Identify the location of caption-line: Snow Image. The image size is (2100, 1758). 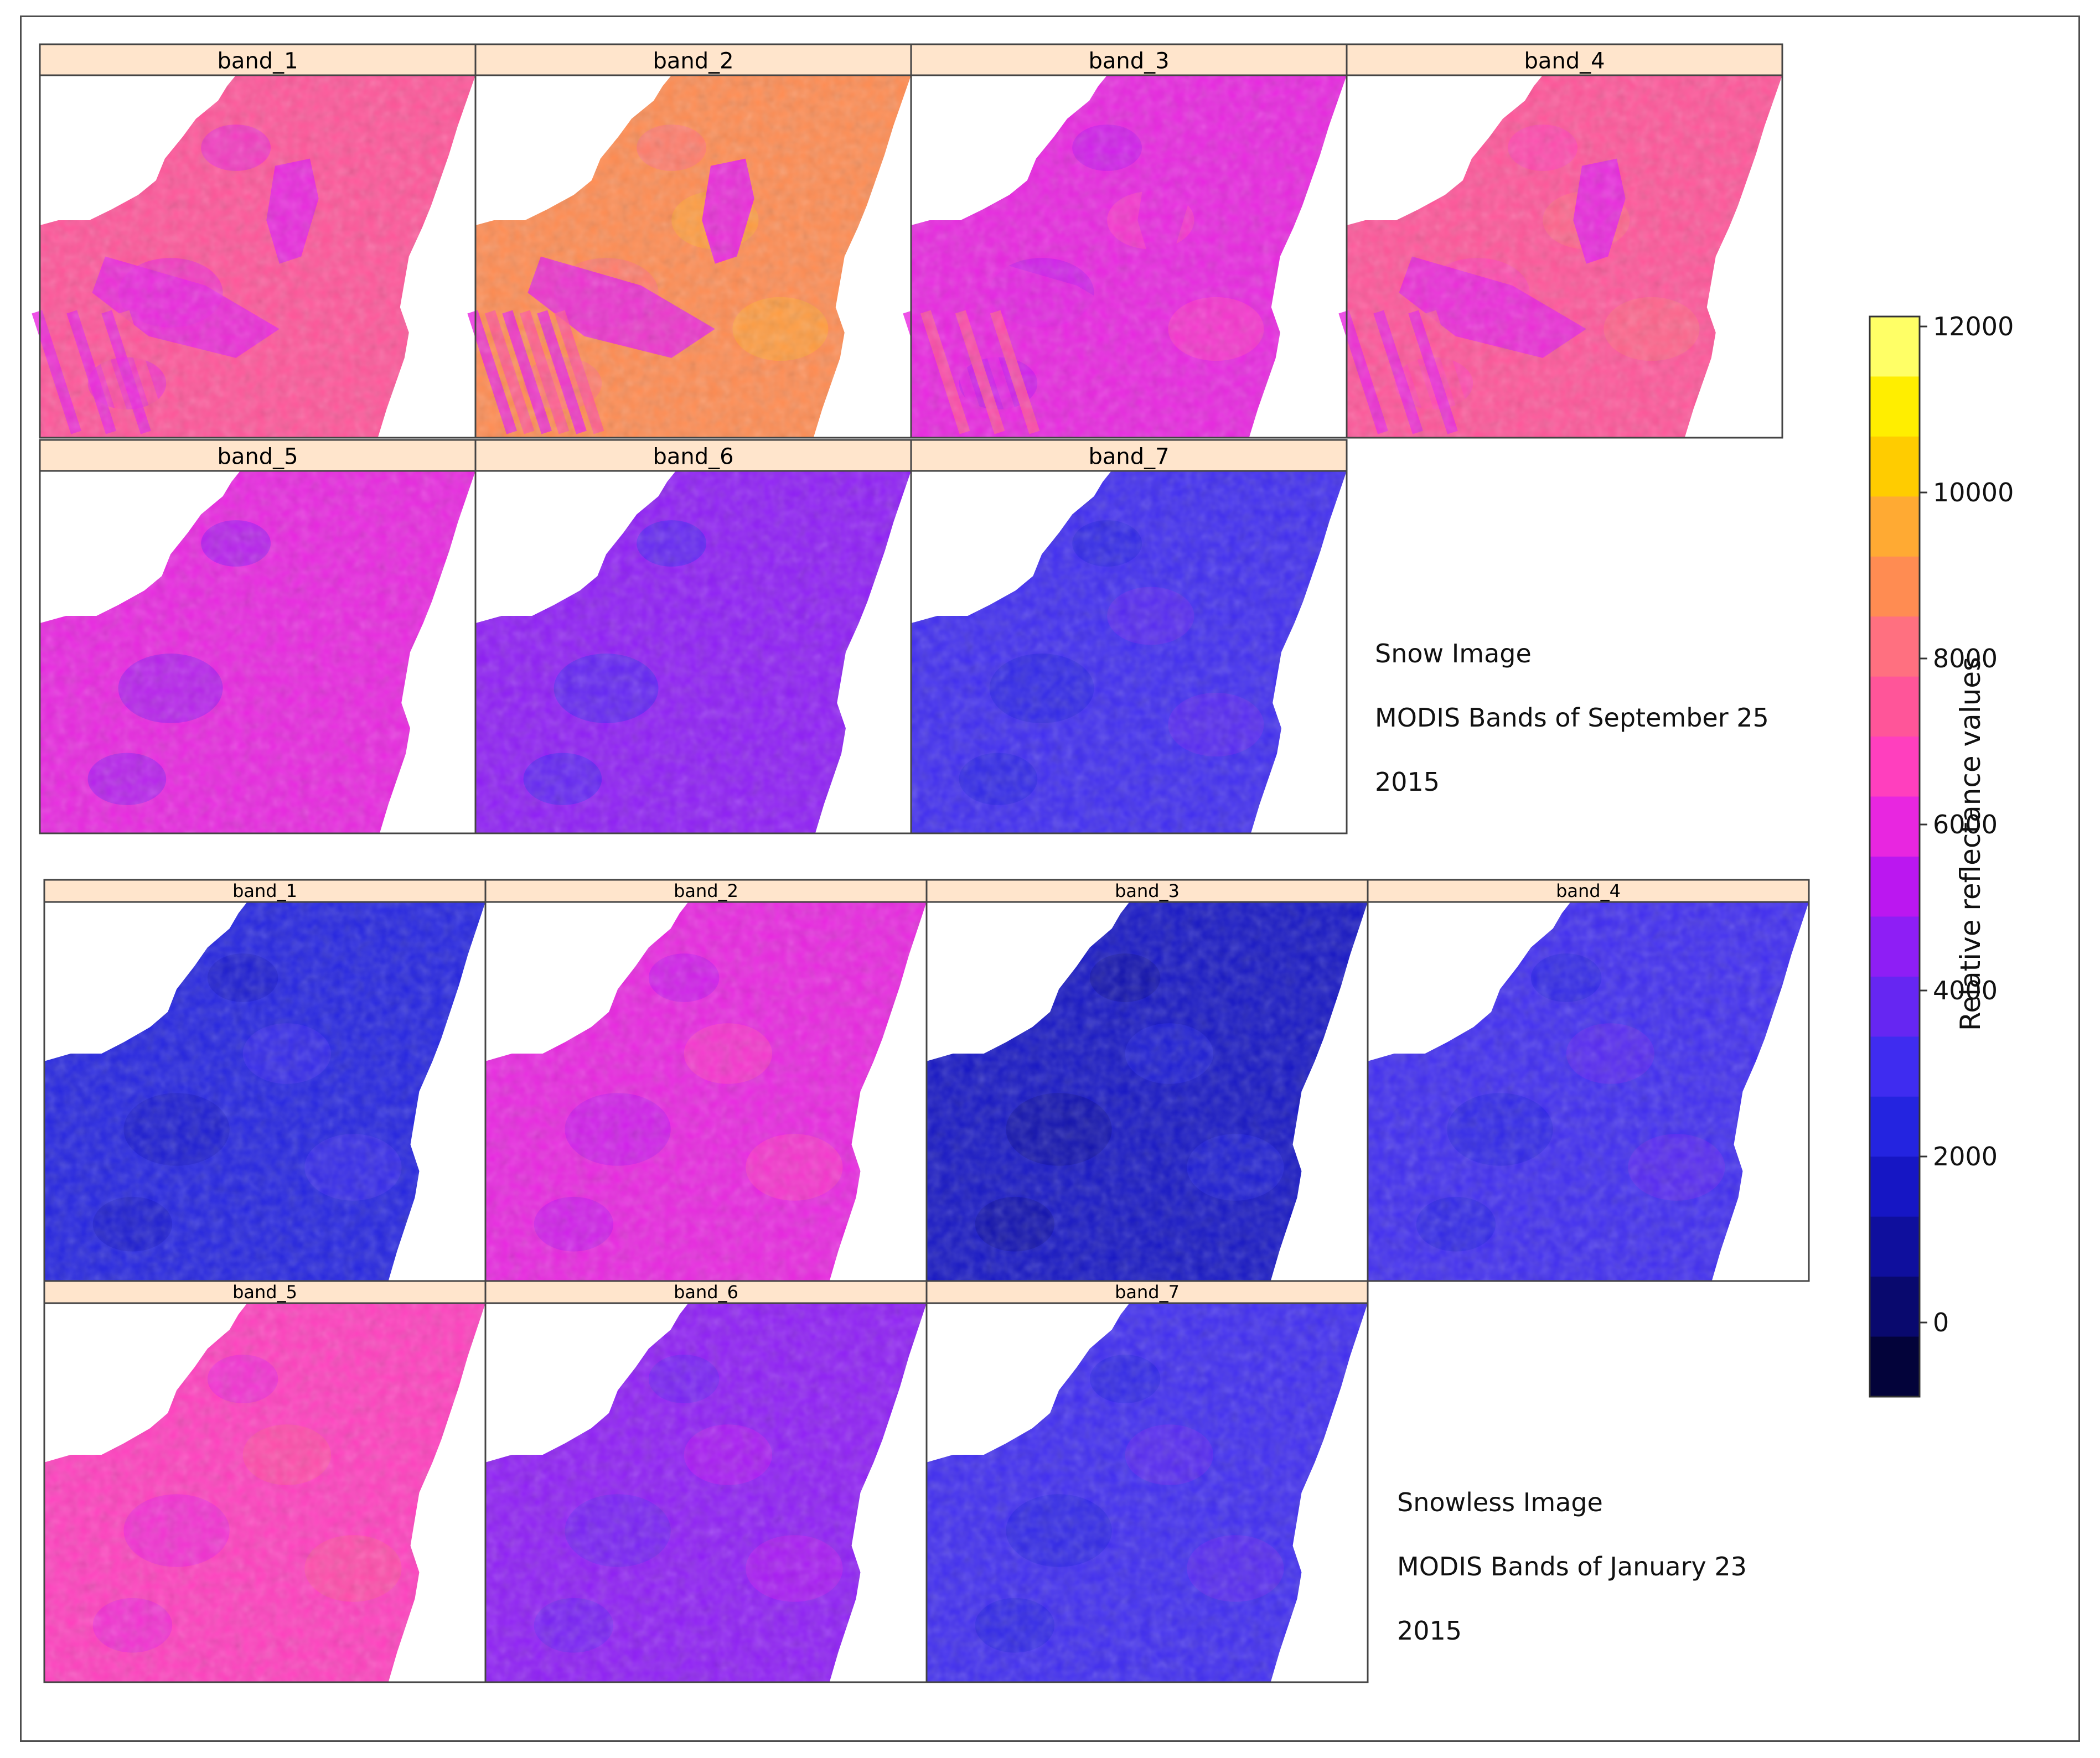
(1453, 653).